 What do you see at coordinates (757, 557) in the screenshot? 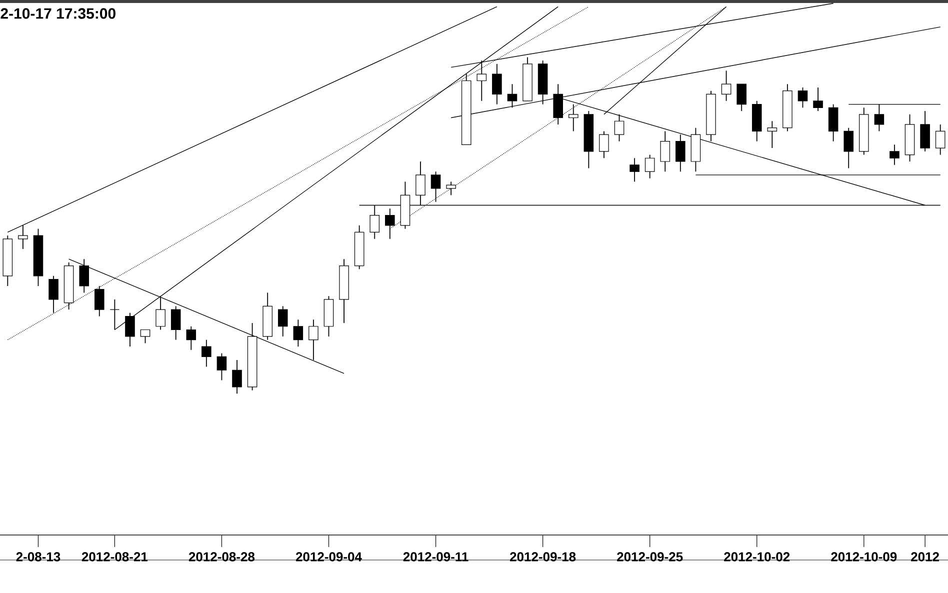
I see `x-tick-label: 2012-10-02` at bounding box center [757, 557].